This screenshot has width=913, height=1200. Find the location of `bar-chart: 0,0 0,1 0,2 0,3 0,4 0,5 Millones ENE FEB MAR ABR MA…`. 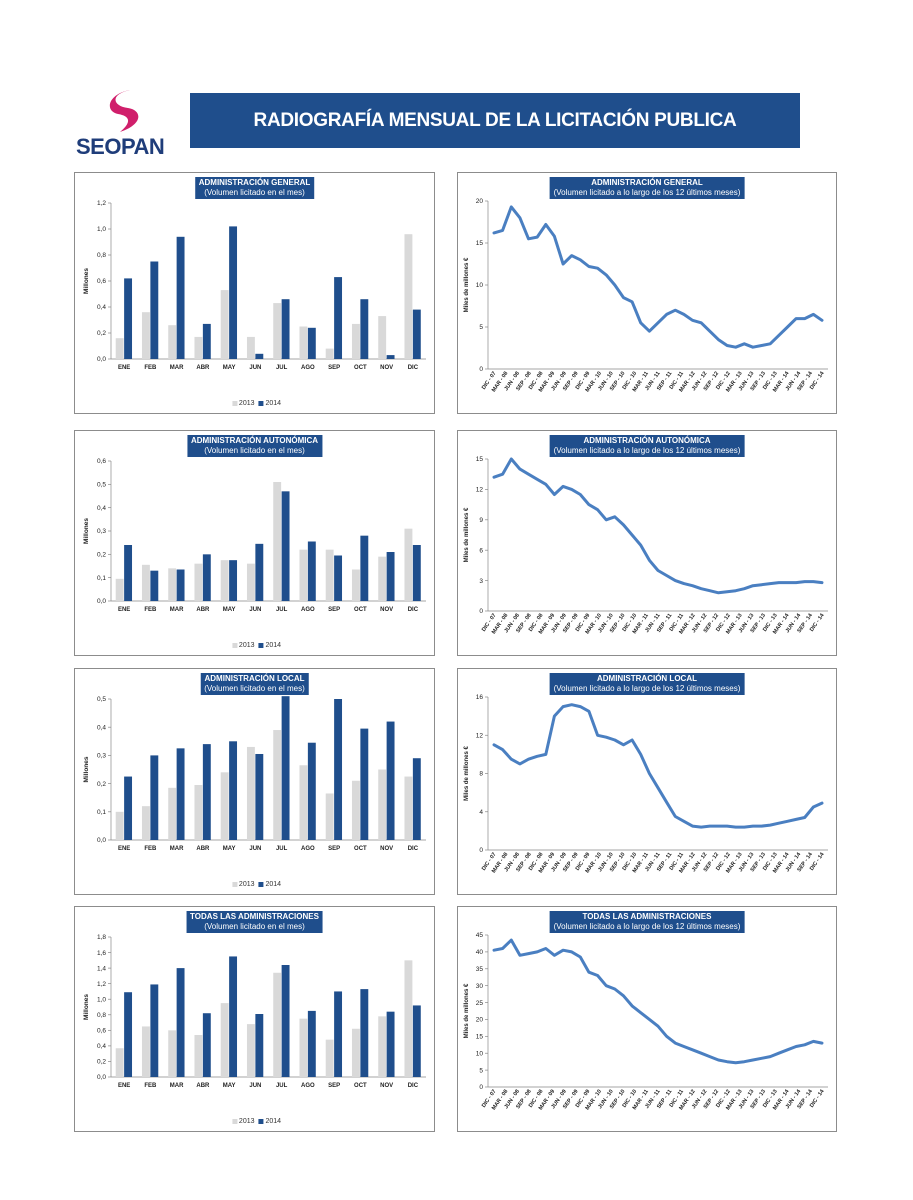

bar-chart: 0,0 0,1 0,2 0,3 0,4 0,5 Millones ENE FEB MAR ABR MA… is located at coordinates (254, 774).